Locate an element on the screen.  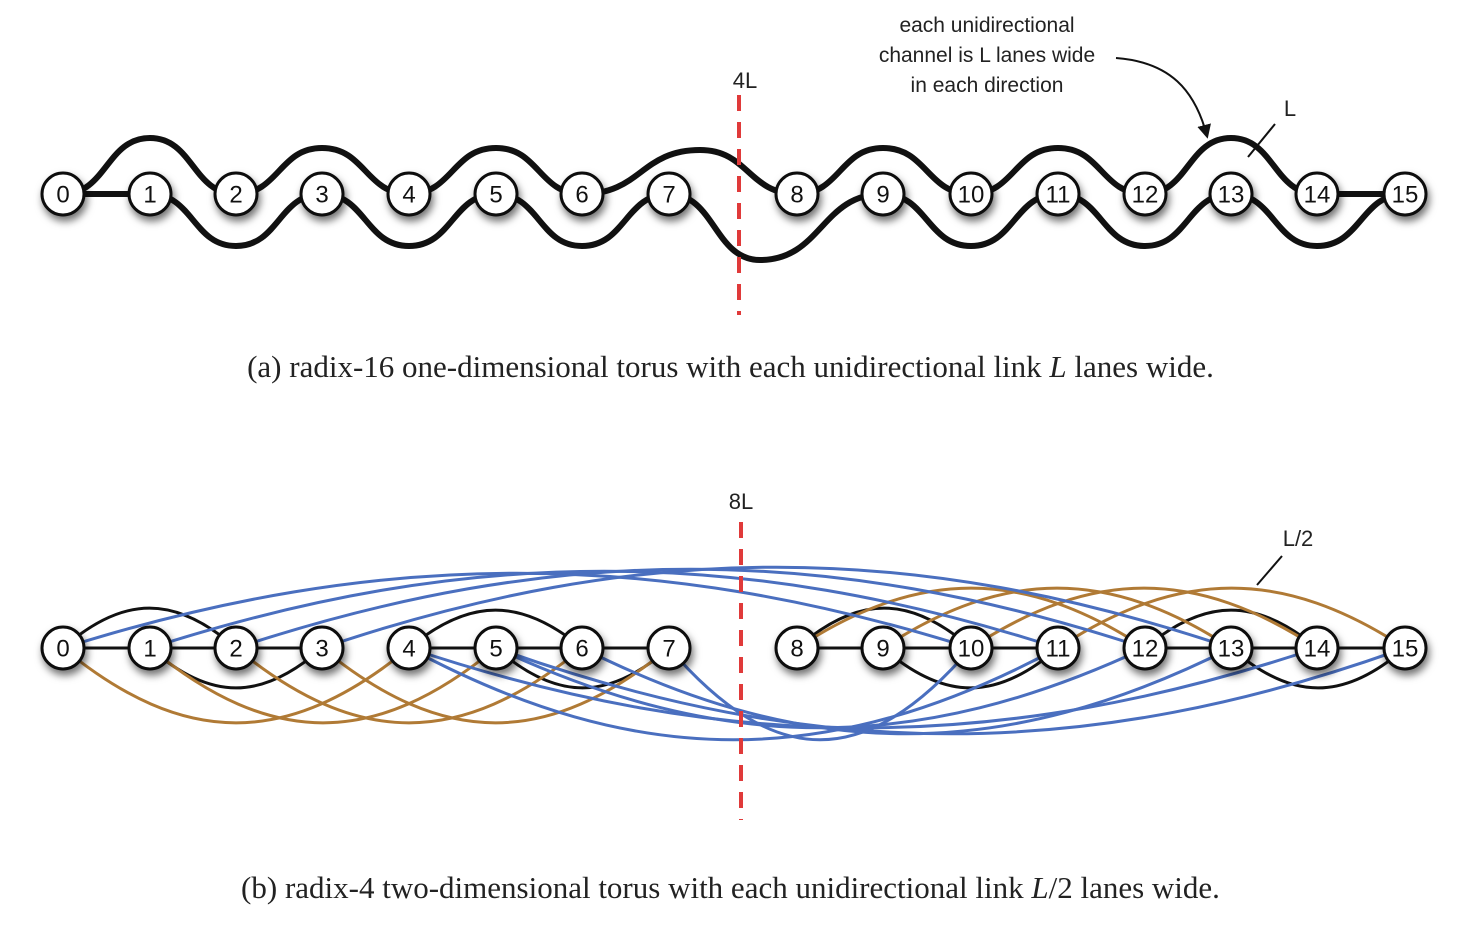
panel-b-node-2: 2 is located at coordinates (236, 648).